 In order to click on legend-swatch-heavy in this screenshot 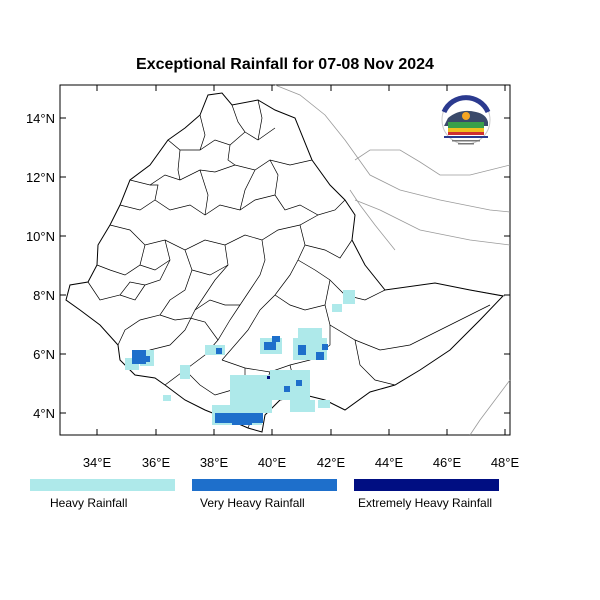, I will do `click(102, 485)`.